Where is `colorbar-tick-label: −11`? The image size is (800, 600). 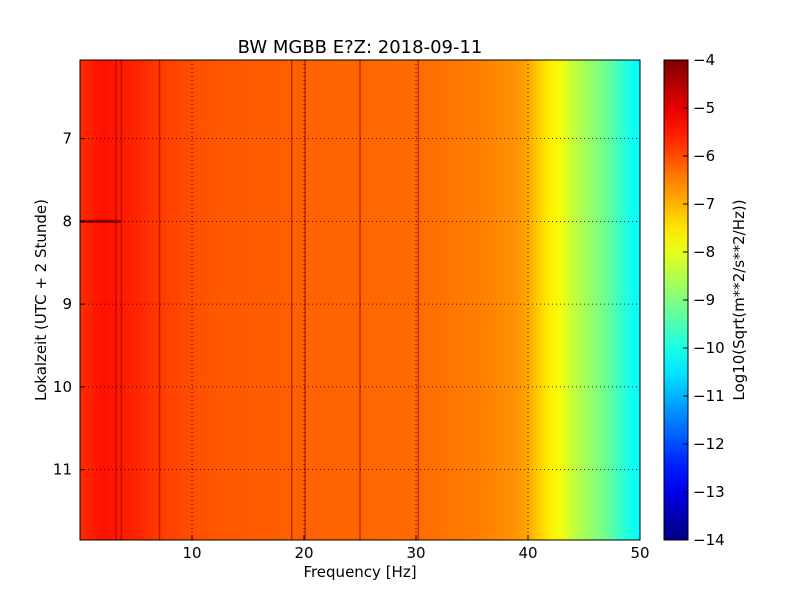 colorbar-tick-label: −11 is located at coordinates (709, 396).